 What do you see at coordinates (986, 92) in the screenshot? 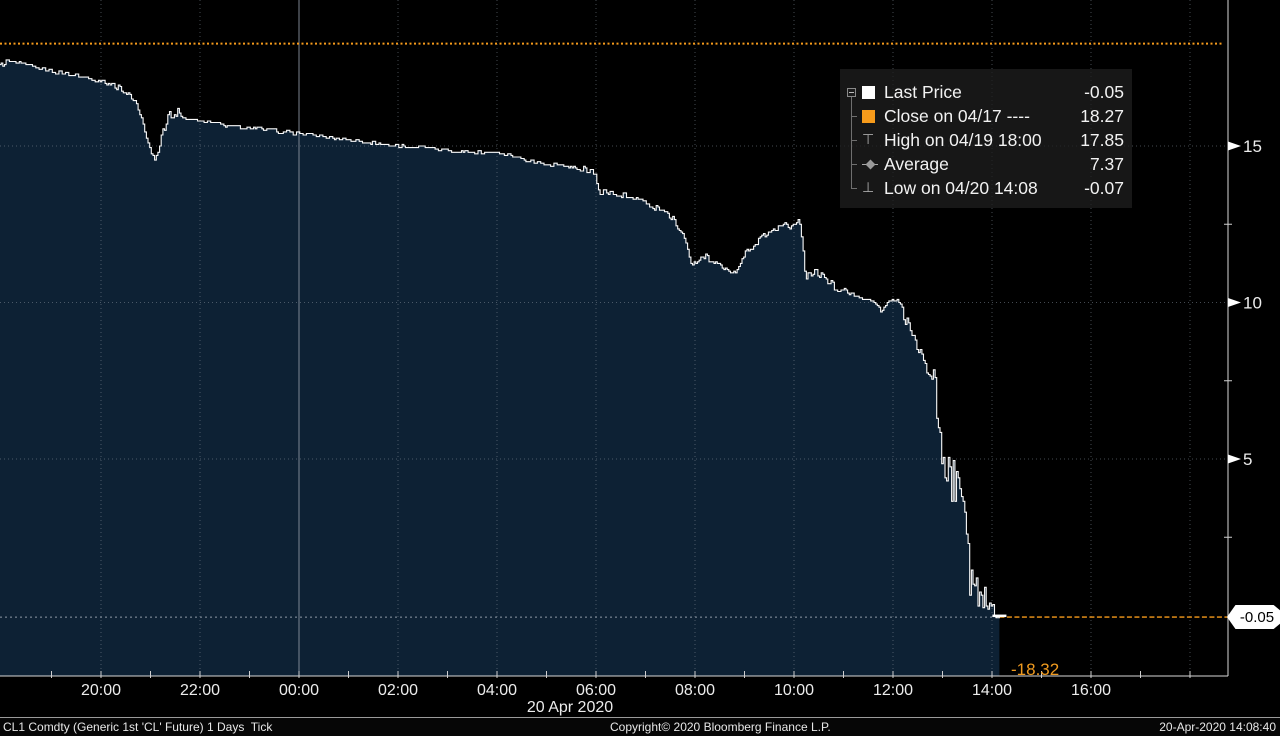
I see `legend-row: Last Price -0.05` at bounding box center [986, 92].